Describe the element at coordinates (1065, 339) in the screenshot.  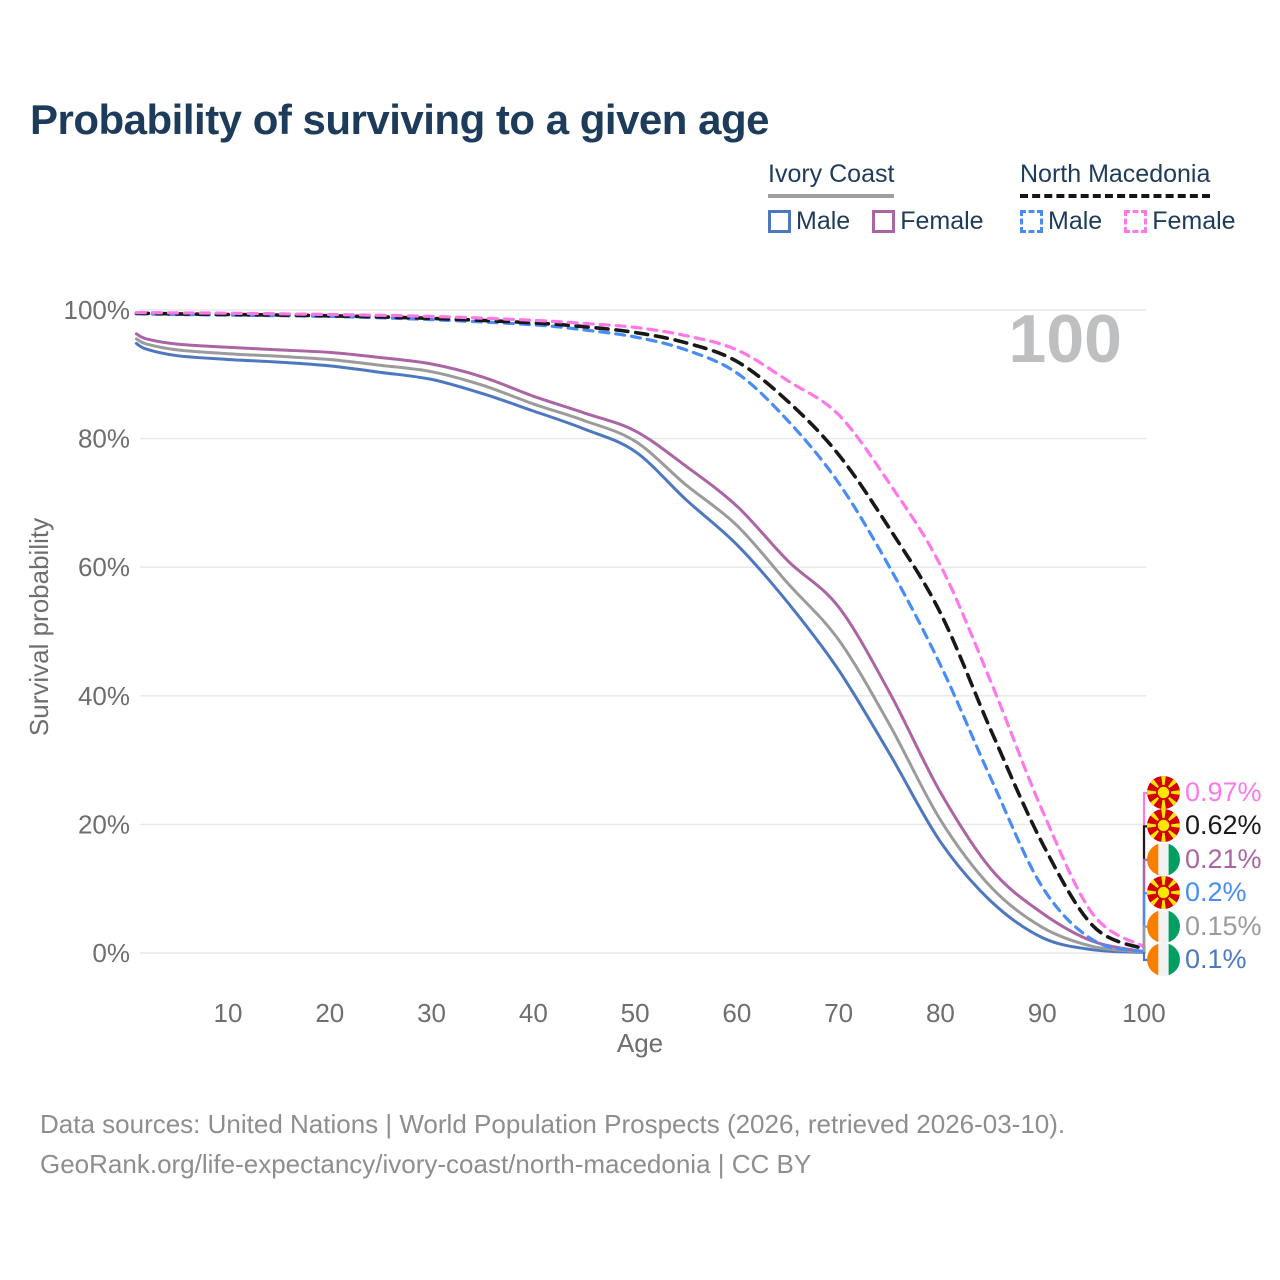
I see `age-counter-watermark: 100` at that location.